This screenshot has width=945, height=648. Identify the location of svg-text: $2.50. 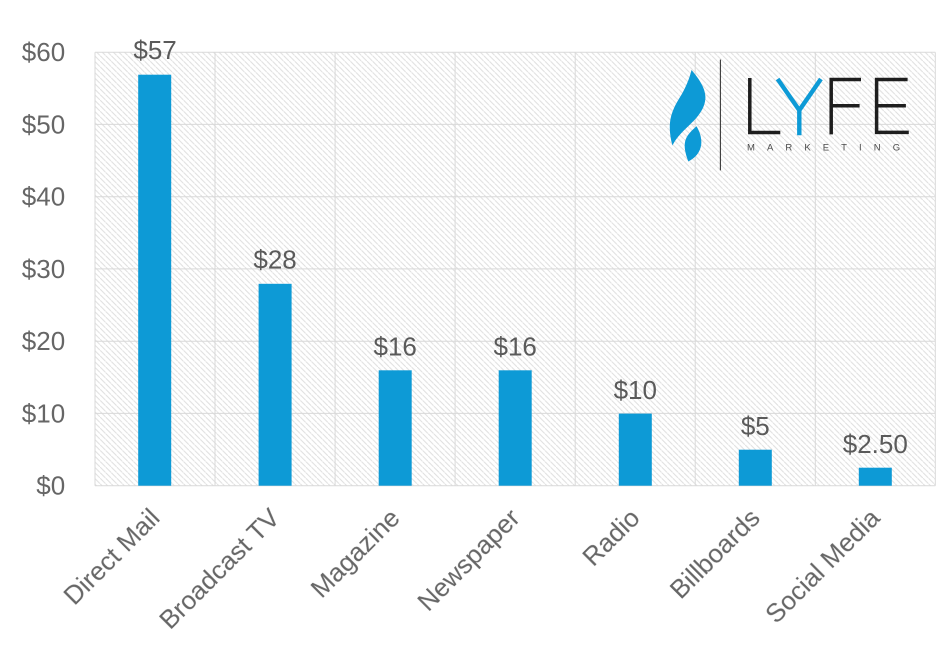
(875, 444).